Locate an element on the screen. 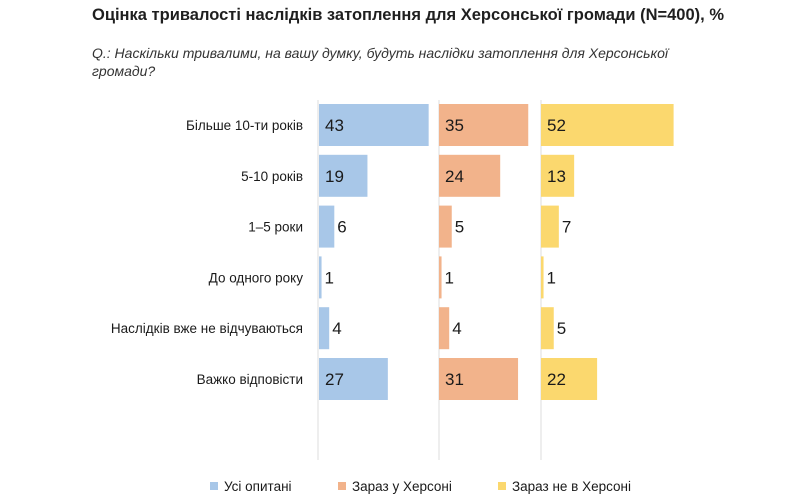 The width and height of the screenshot is (794, 503). legend-label-1: Усі опитані is located at coordinates (258, 486).